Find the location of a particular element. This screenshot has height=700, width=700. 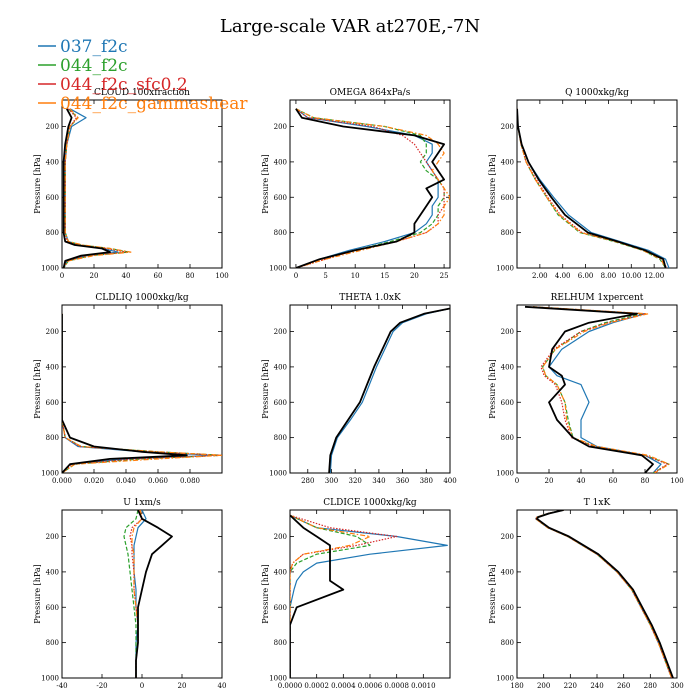

x-tick-label: 4.00 is located at coordinates (563, 276).